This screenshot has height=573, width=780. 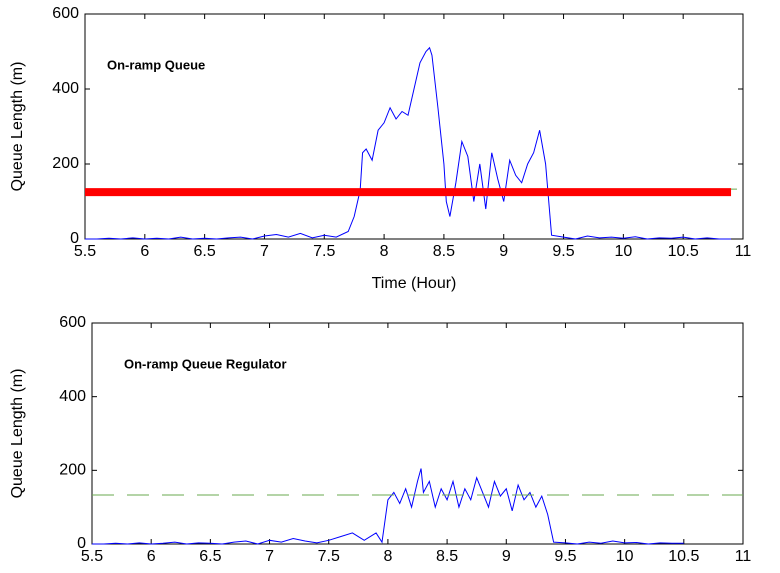 I want to click on x-axis-label: Time (Hour), so click(x=414, y=283).